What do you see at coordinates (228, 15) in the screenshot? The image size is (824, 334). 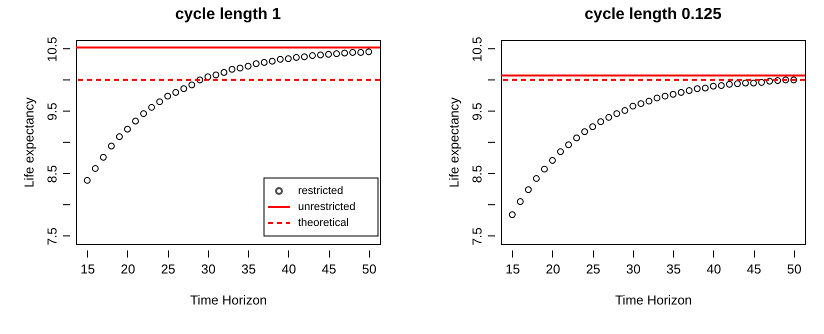 I see `chart-title: cycle length 1` at bounding box center [228, 15].